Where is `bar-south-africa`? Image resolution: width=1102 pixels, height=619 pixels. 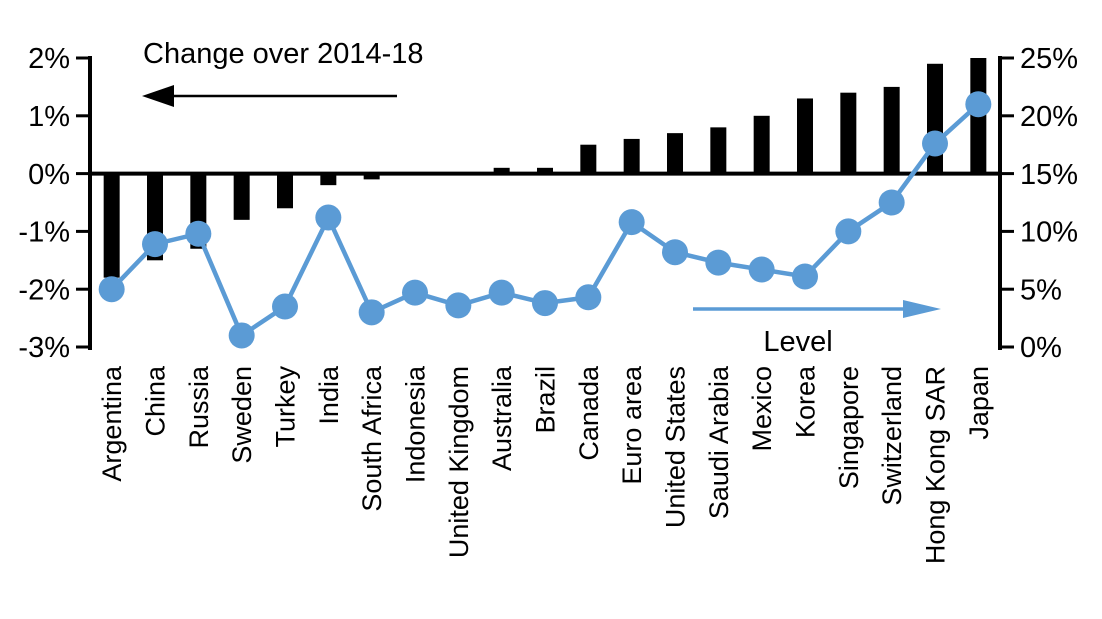
bar-south-africa is located at coordinates (371, 176).